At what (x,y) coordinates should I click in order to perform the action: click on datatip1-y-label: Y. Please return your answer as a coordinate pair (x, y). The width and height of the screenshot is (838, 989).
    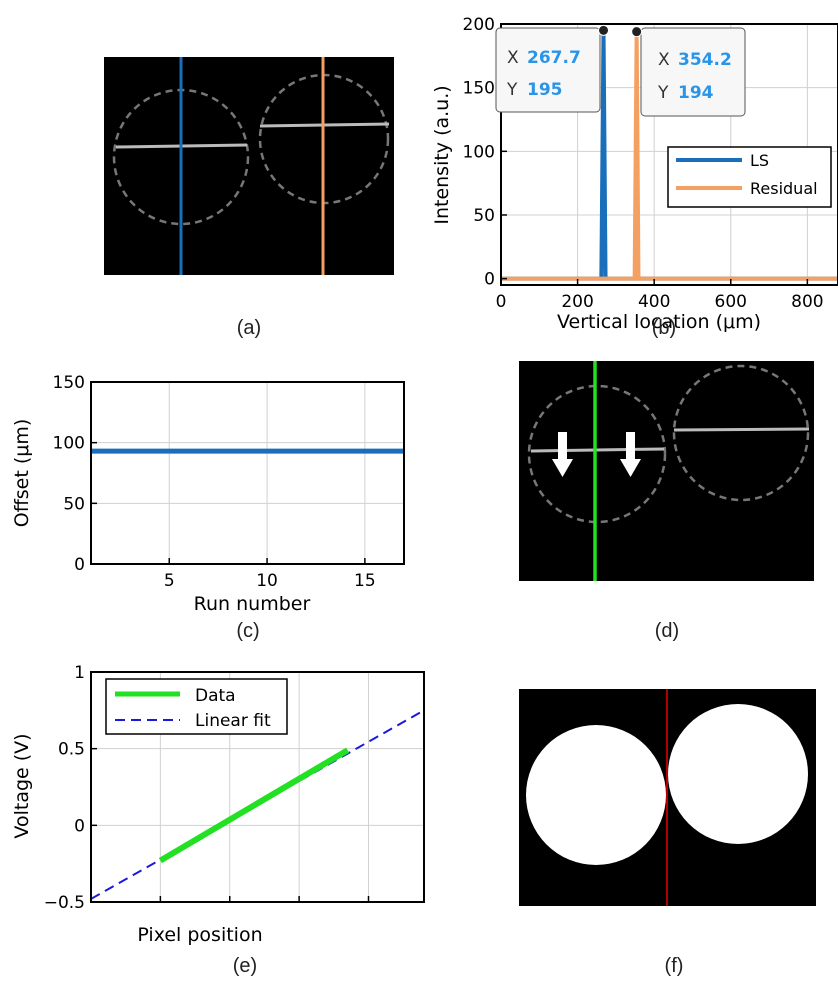
    Looking at the image, I should click on (512, 90).